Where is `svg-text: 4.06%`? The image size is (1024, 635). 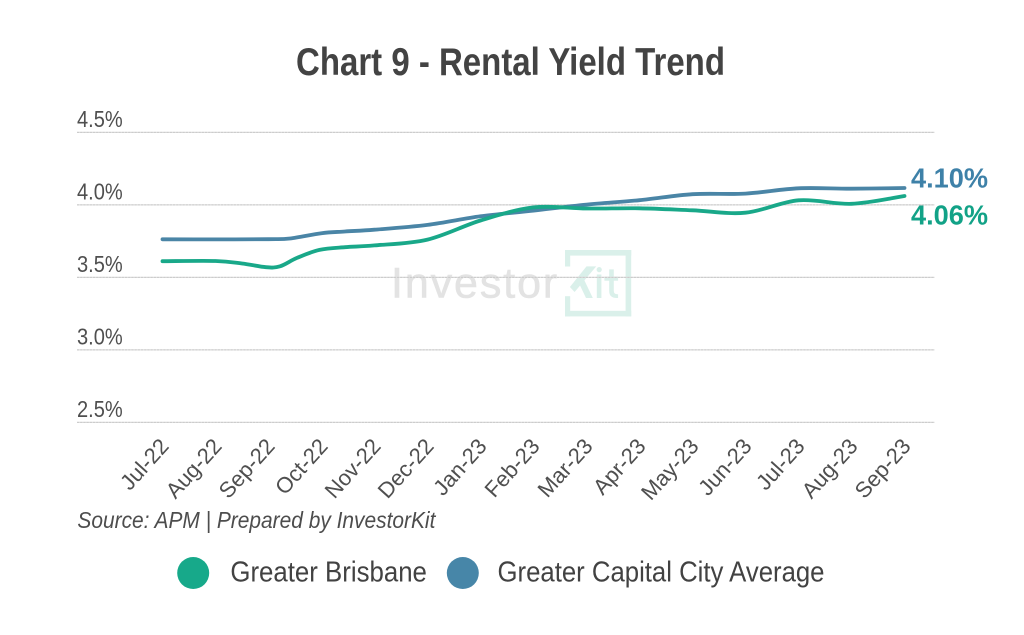 svg-text: 4.06% is located at coordinates (949, 215).